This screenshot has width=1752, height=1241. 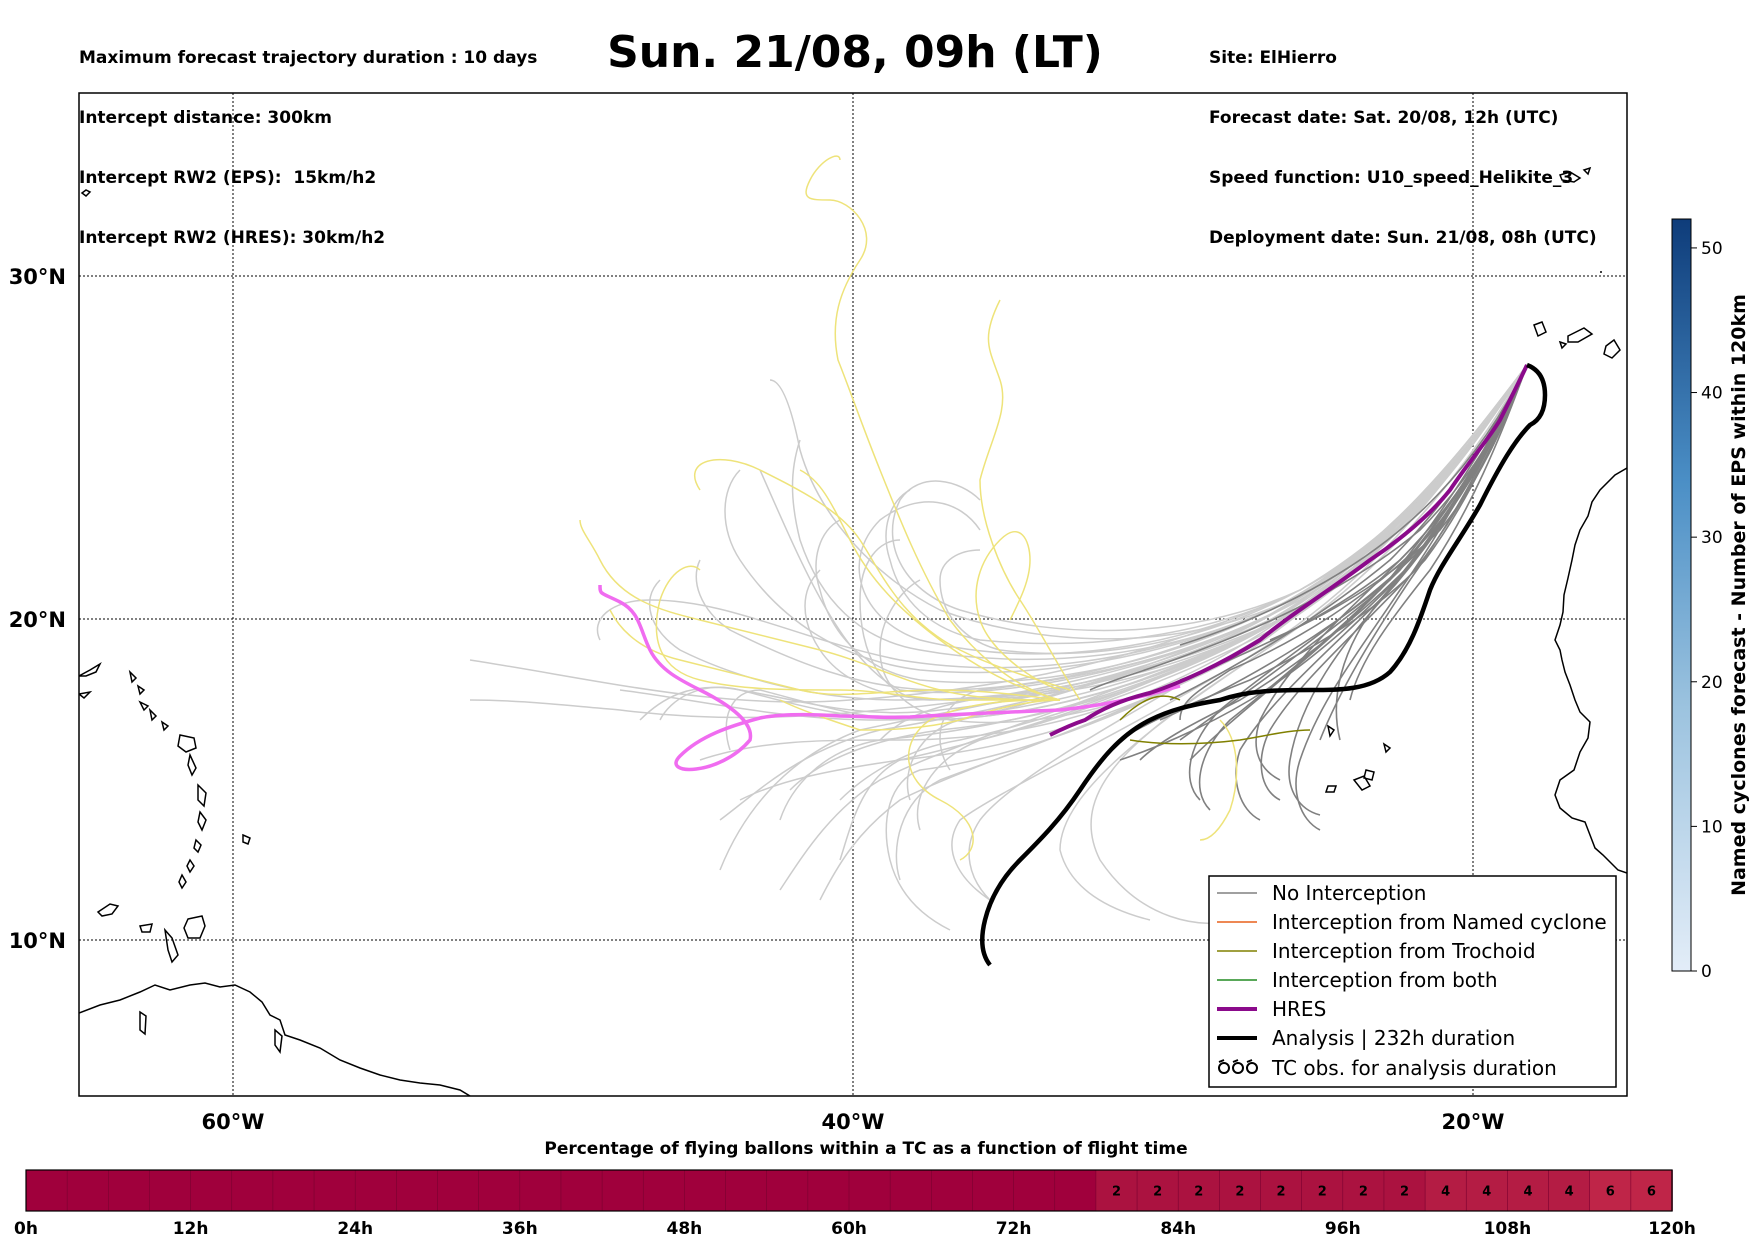 I want to click on colorbar-gradient, so click(x=1681, y=595).